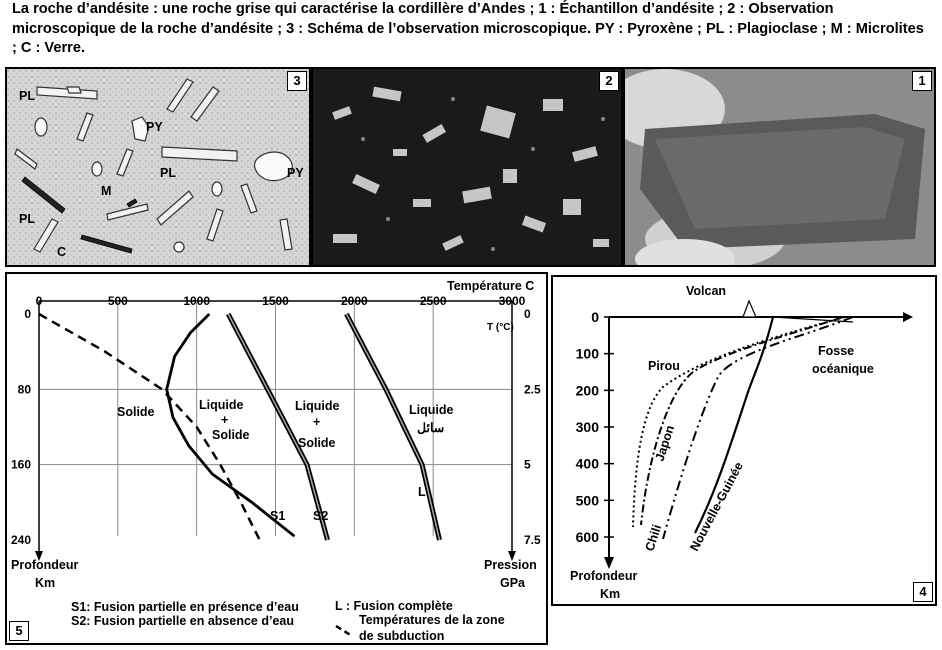 The image size is (942, 650). Describe the element at coordinates (588, 427) in the screenshot. I see `depth-tick-label: 300` at that location.